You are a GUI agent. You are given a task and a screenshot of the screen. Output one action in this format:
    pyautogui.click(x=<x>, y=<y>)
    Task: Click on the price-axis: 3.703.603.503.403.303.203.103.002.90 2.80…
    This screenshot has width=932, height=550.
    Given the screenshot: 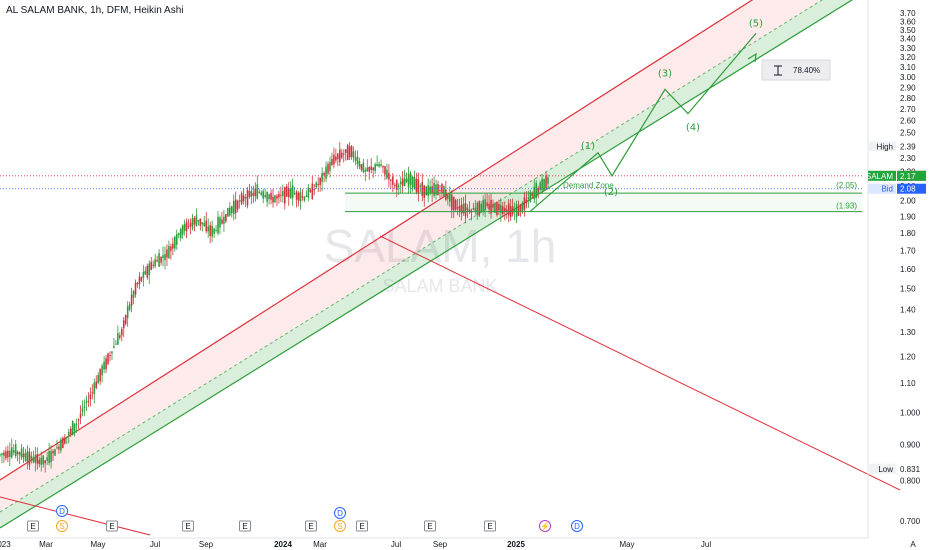 What is the action you would take?
    pyautogui.click(x=896, y=269)
    